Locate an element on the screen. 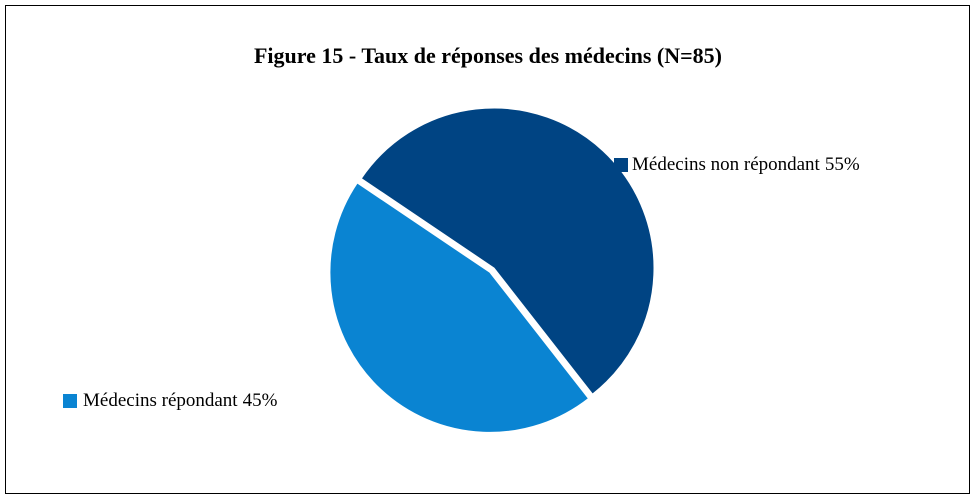 The width and height of the screenshot is (973, 497). label-category: Médecins non répondant is located at coordinates (726, 164).